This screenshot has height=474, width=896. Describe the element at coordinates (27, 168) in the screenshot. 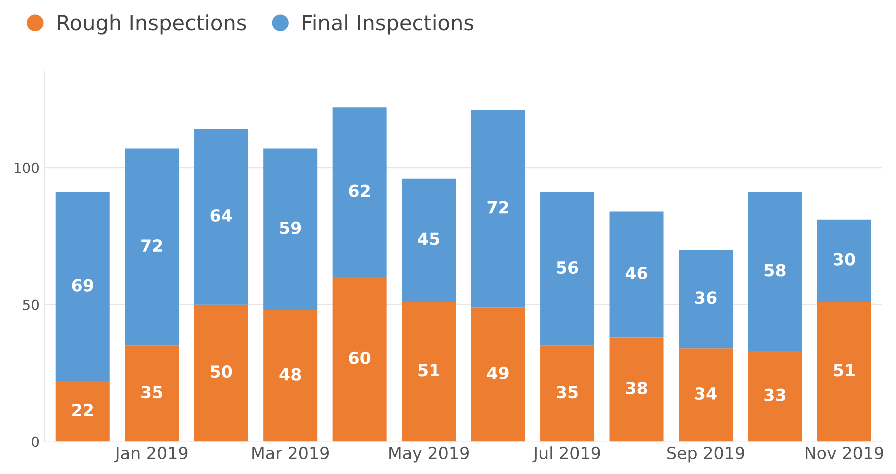

I see `y-tick-label: 100` at that location.